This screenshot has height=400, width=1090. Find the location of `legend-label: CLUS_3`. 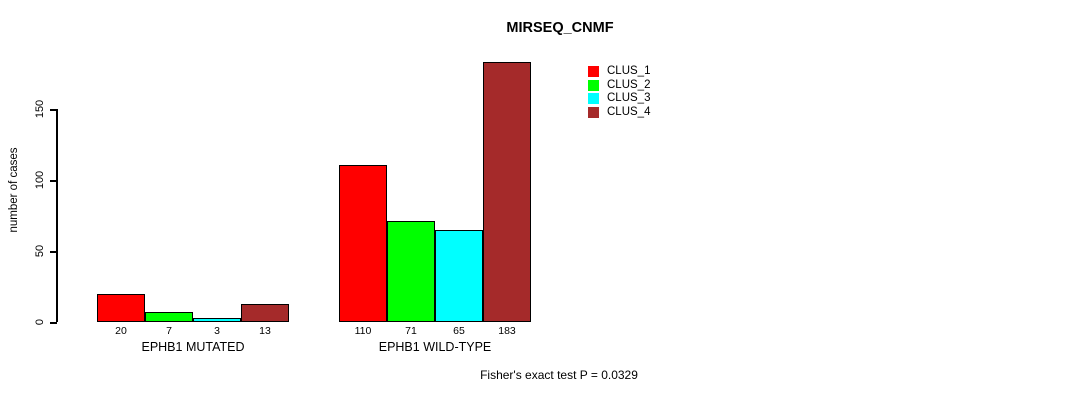

legend-label: CLUS_3 is located at coordinates (629, 98).